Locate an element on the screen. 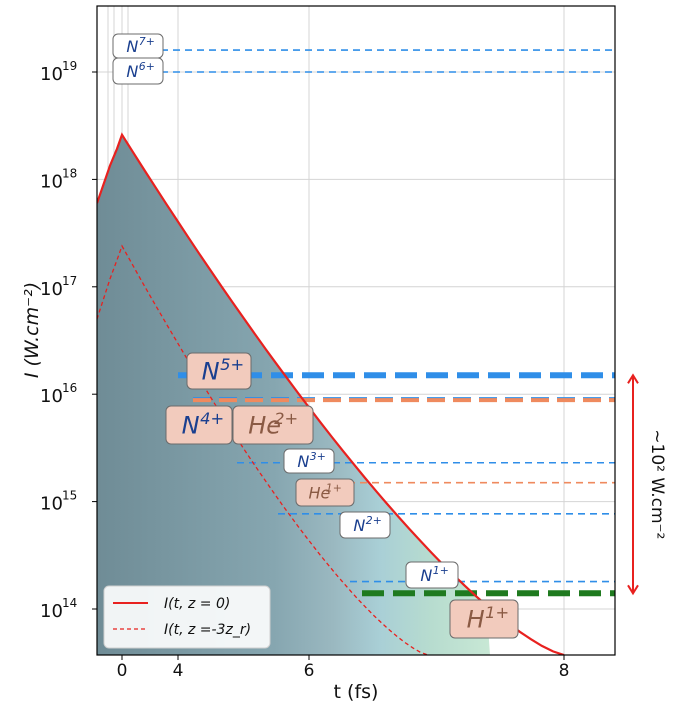 The image size is (681, 707). x-ticks: 0 4 6 8 is located at coordinates (343, 668).